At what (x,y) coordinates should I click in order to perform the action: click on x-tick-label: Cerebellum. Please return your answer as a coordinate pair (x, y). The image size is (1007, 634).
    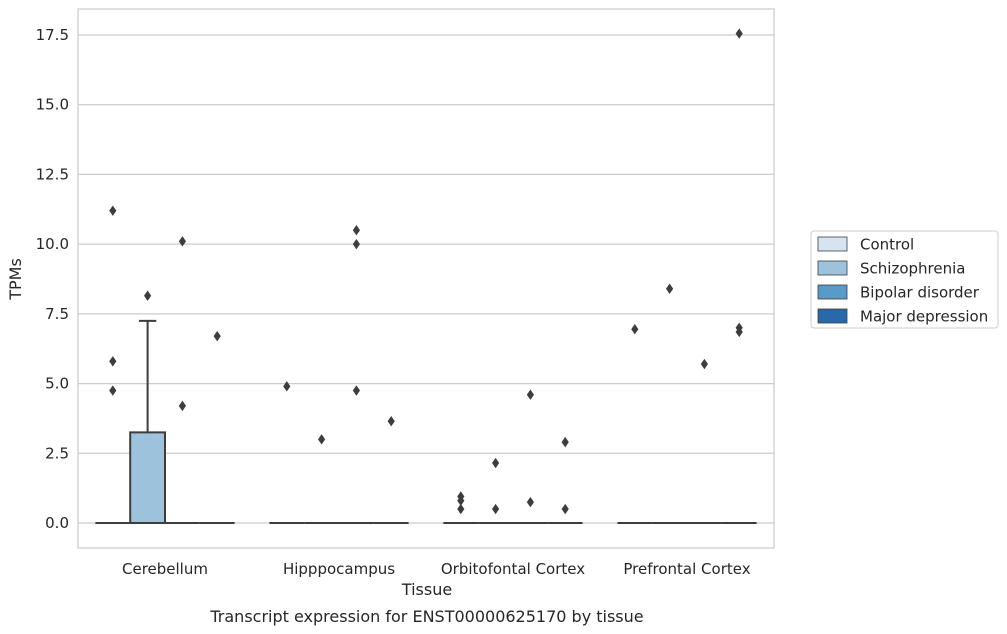
    Looking at the image, I should click on (165, 569).